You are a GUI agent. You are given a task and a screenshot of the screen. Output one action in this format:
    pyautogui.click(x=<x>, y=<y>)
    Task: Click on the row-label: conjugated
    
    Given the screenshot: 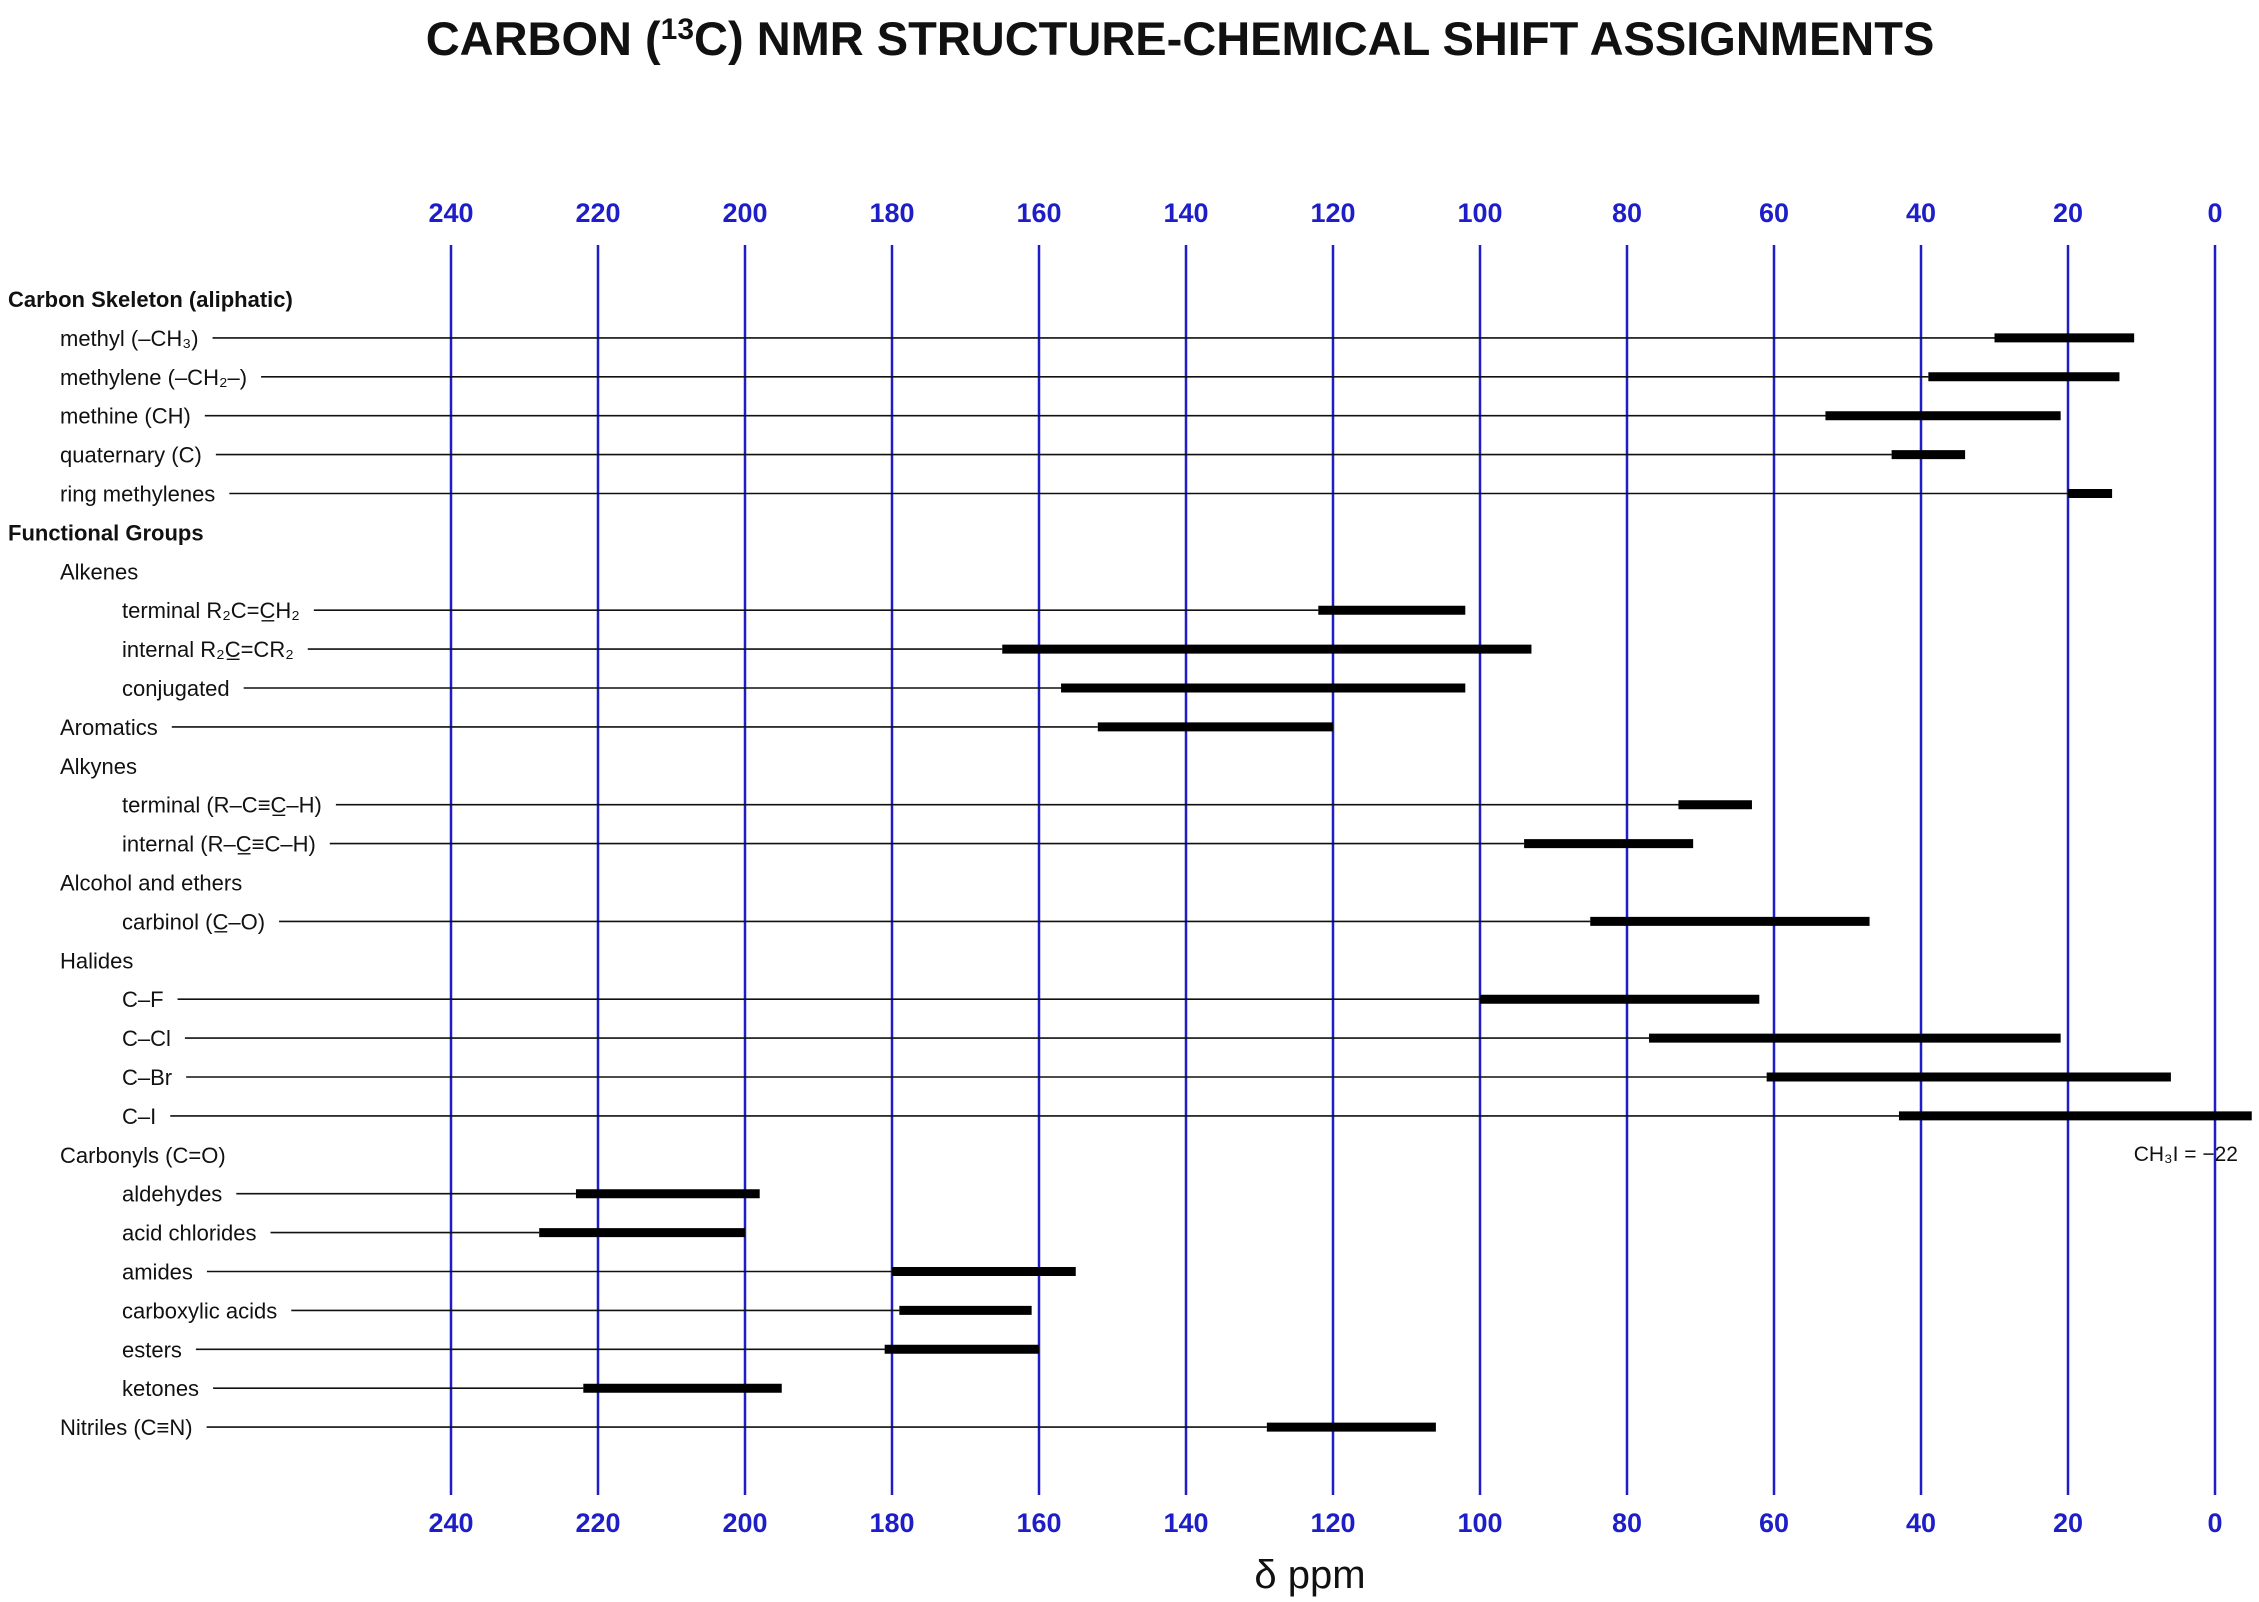 What is the action you would take?
    pyautogui.click(x=176, y=688)
    